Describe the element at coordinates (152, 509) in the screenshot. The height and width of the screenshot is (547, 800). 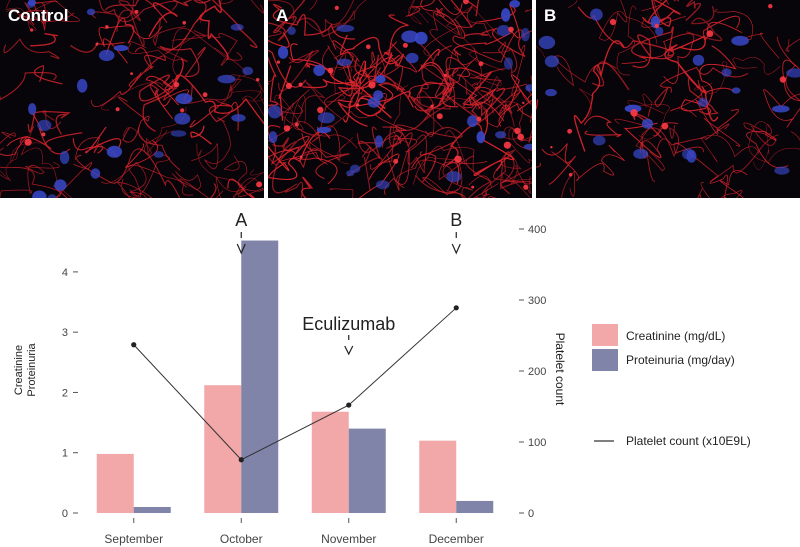
I see `bar-proteinuria-september` at that location.